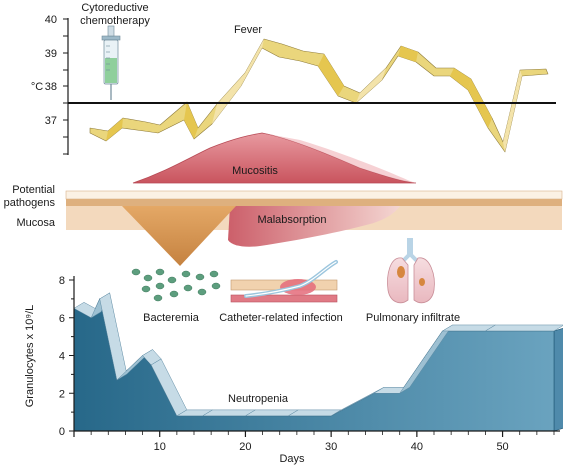 This screenshot has height=470, width=563. What do you see at coordinates (331, 447) in the screenshot?
I see `x-tick-label: 30` at bounding box center [331, 447].